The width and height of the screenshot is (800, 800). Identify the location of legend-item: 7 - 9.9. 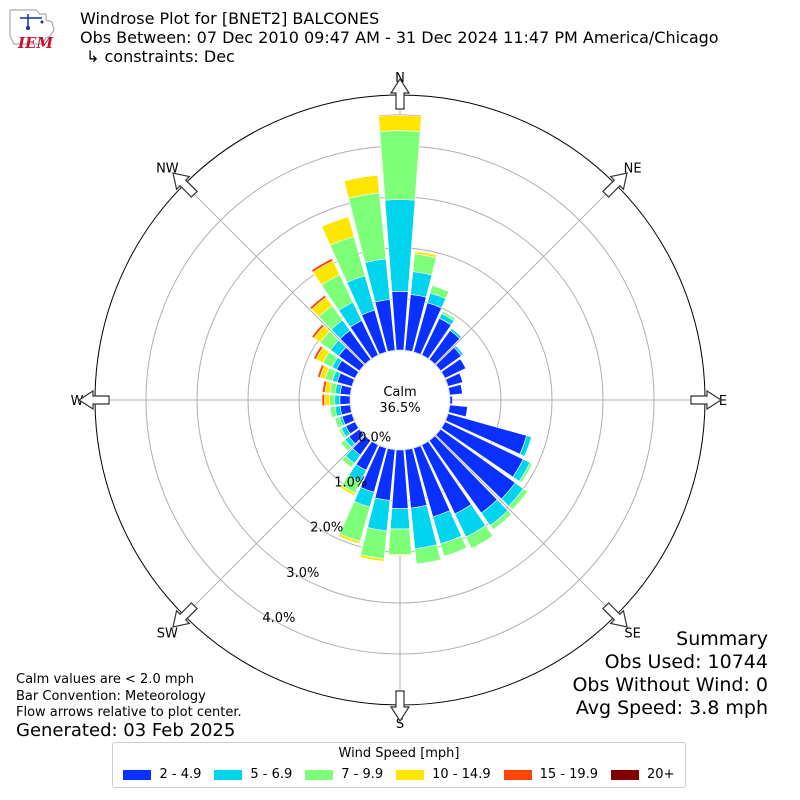
(344, 774).